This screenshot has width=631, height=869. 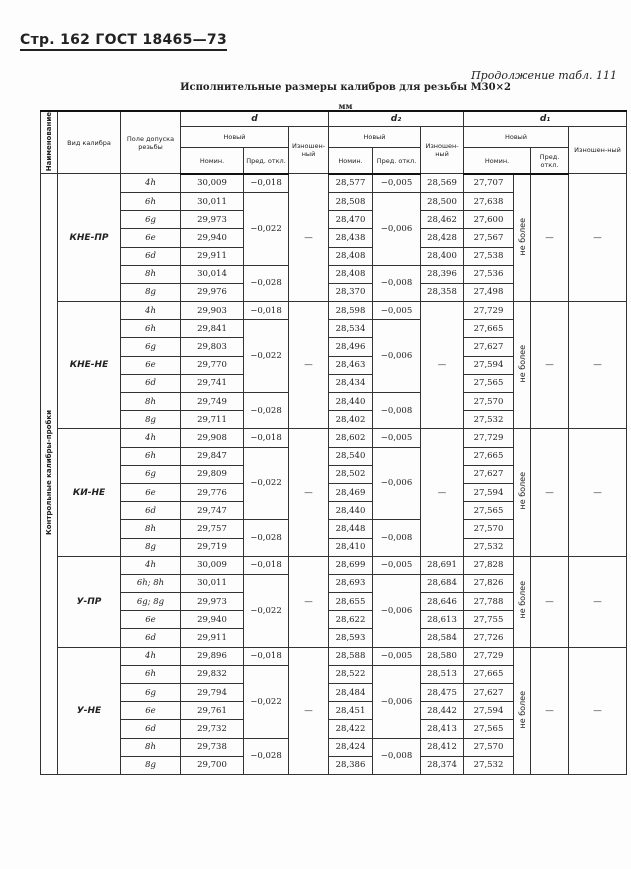 What do you see at coordinates (350, 456) in the screenshot?
I see `d2-nominal: 28,540` at bounding box center [350, 456].